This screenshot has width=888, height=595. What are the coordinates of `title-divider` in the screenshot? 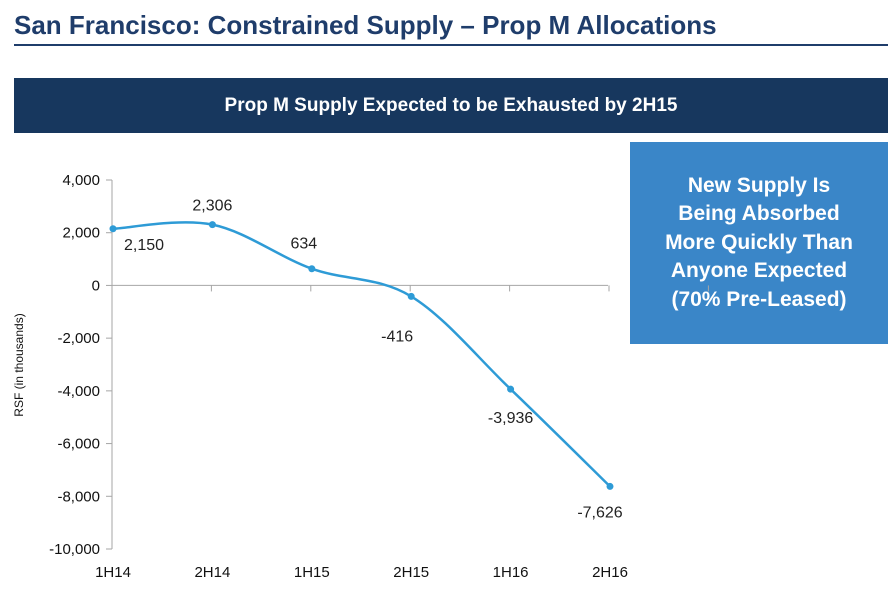 It's located at (451, 45).